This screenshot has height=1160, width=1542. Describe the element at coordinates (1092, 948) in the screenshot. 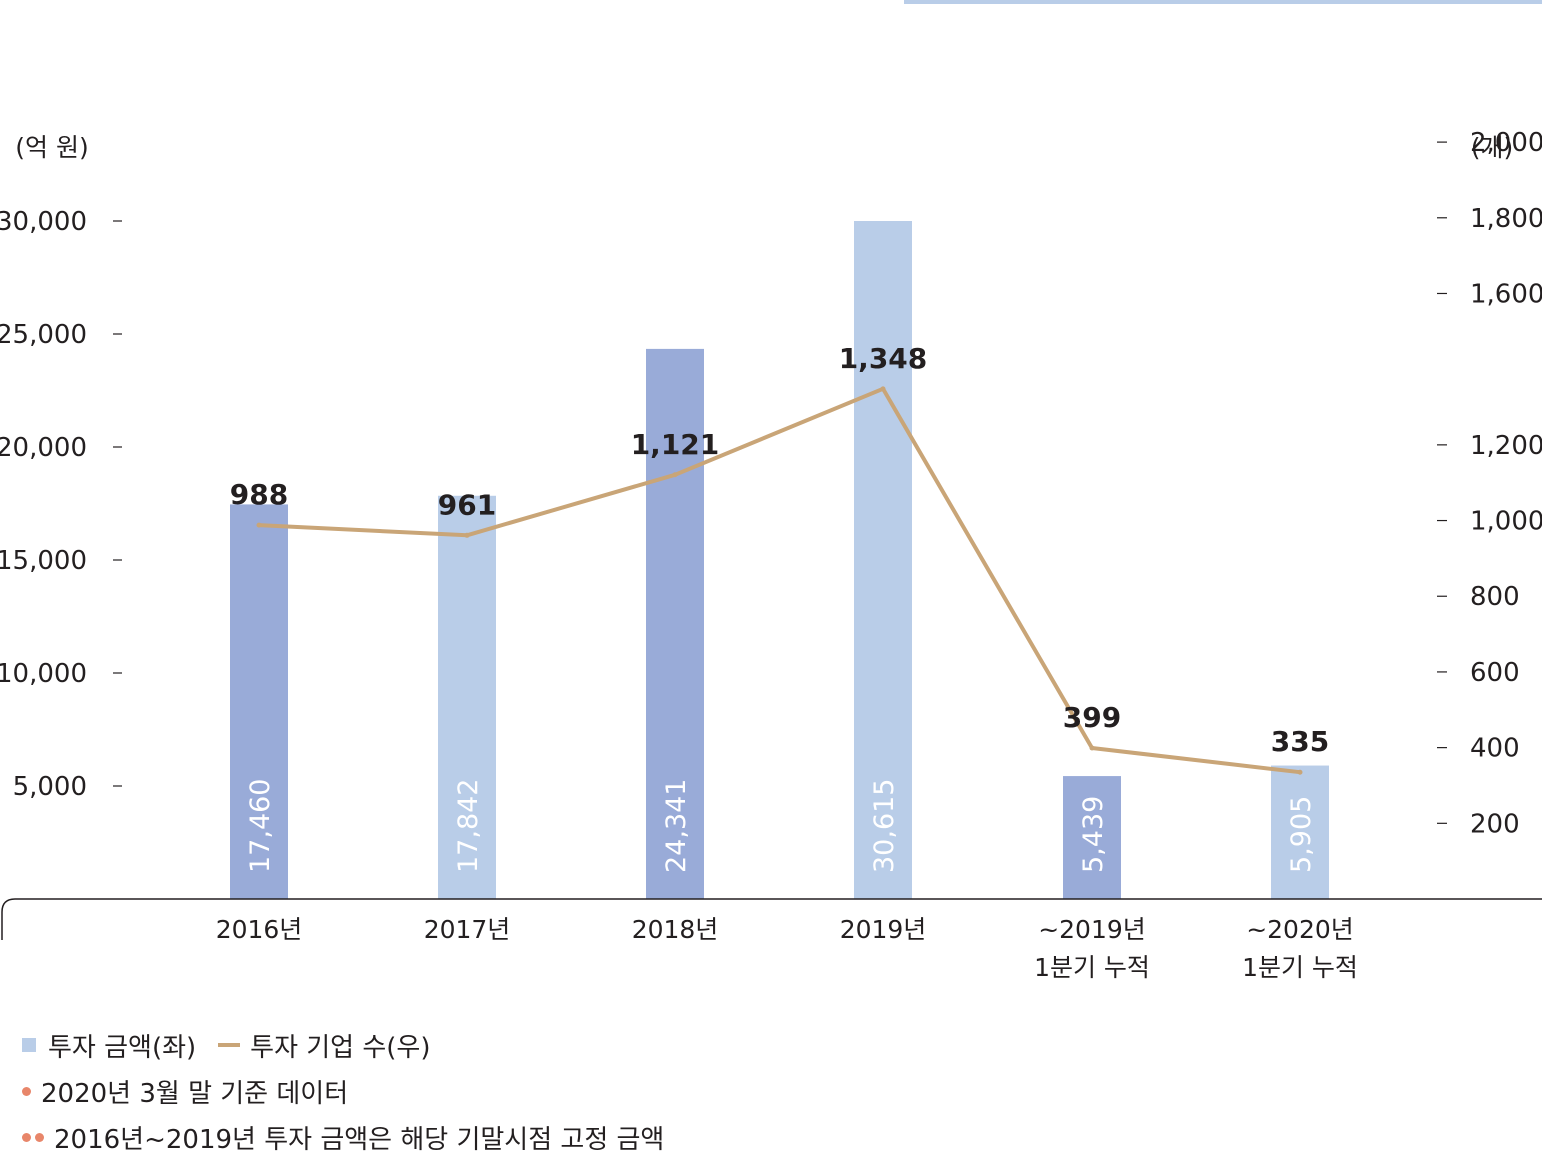

I see `x-category-label: ~2019년 1분기 누적` at that location.